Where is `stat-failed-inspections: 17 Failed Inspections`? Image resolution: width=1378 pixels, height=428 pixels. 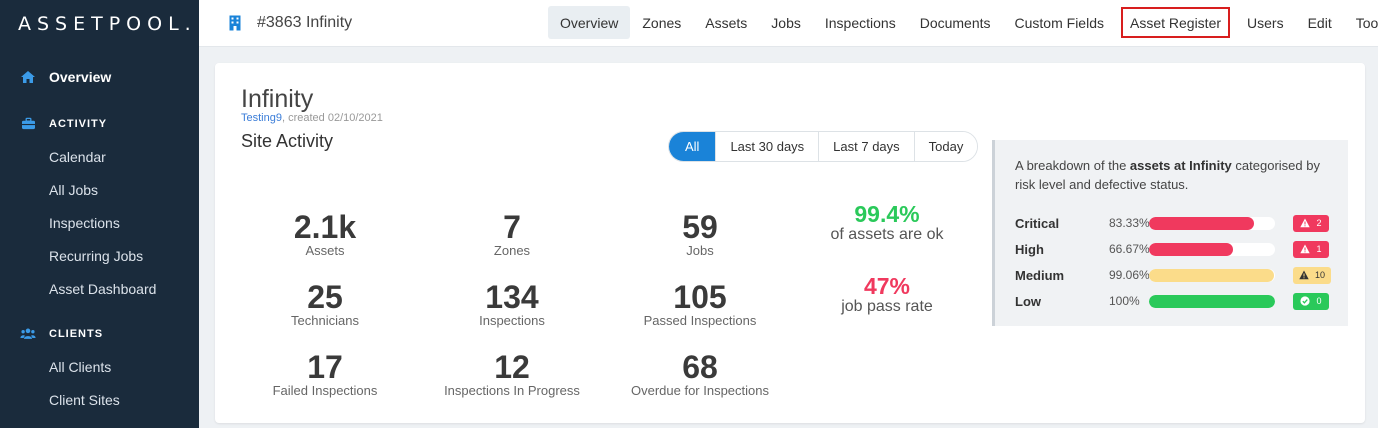
stat-failed-inspections: 17 Failed Inspections is located at coordinates (325, 374).